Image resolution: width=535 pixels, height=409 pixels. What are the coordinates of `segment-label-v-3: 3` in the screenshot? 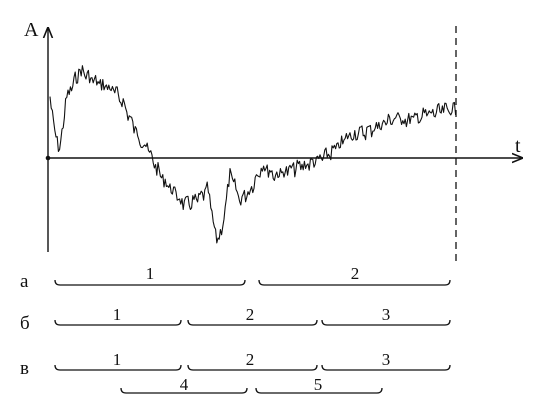 It's located at (386, 359).